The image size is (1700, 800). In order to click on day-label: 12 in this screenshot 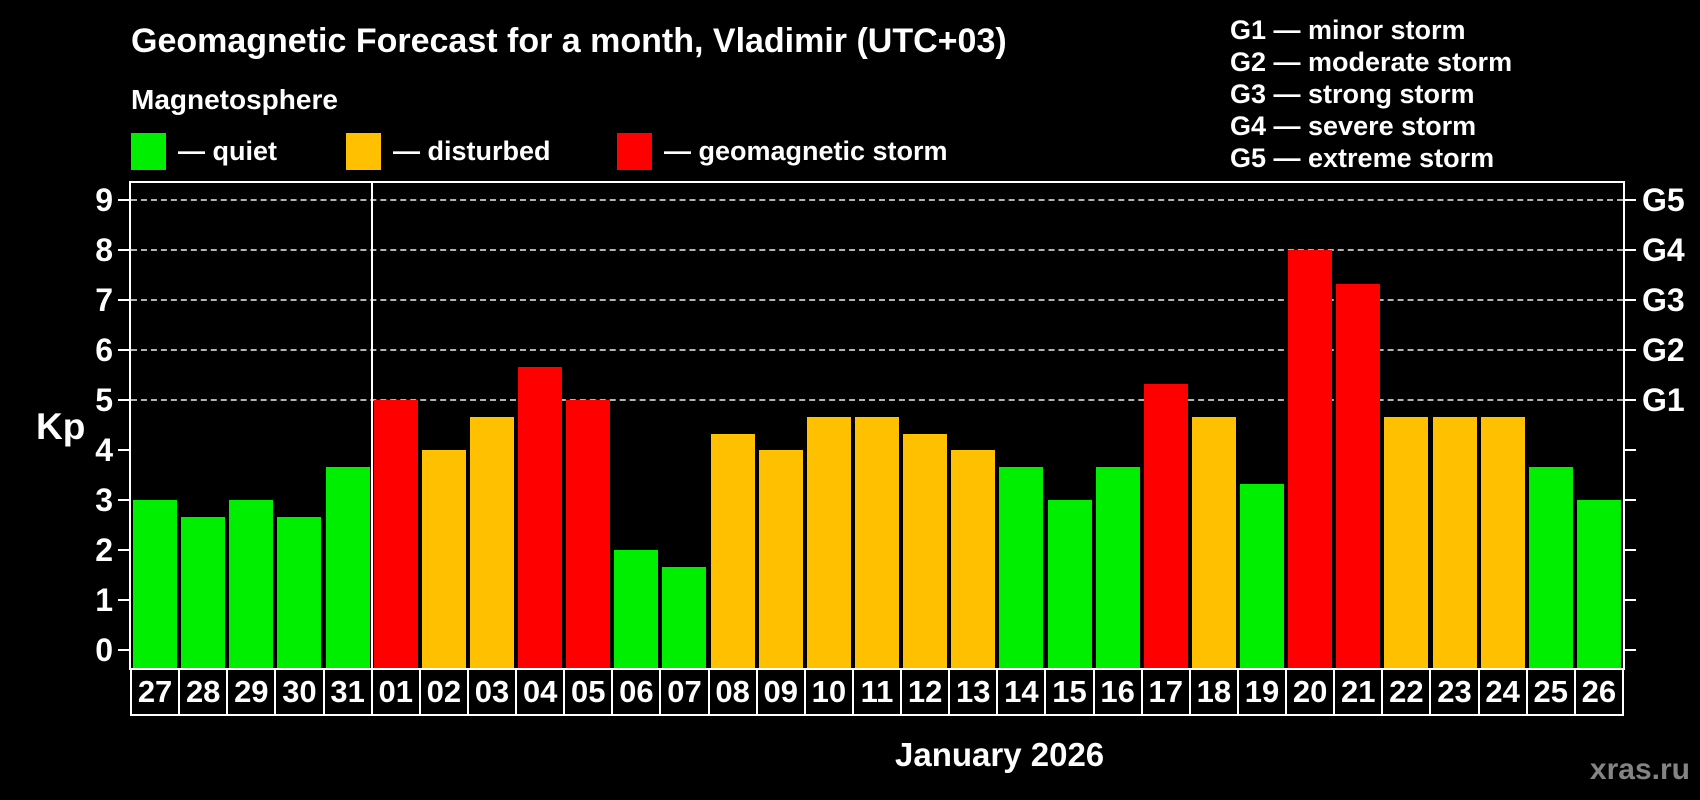, I will do `click(925, 692)`.